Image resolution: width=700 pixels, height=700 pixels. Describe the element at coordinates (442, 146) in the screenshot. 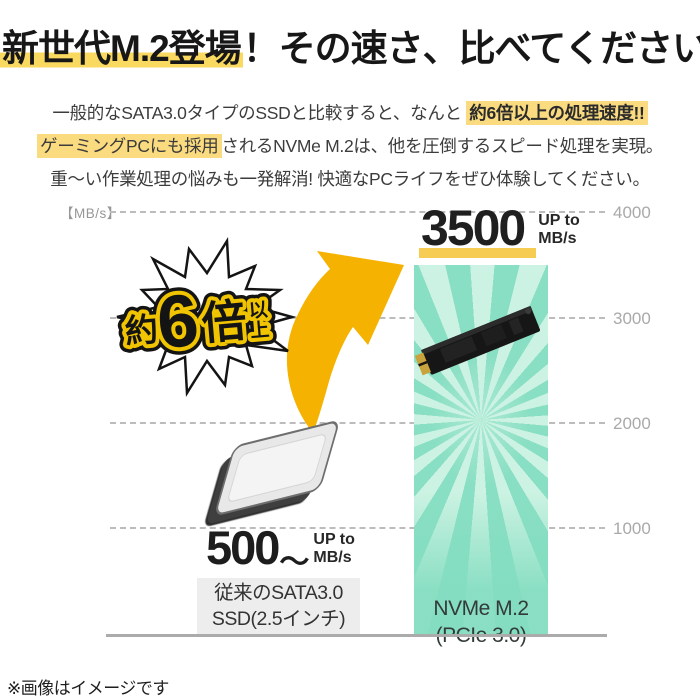

I see `intro-line2-rest: されるNVMe M.2は、他を圧倒するスピード処理を実現。` at that location.